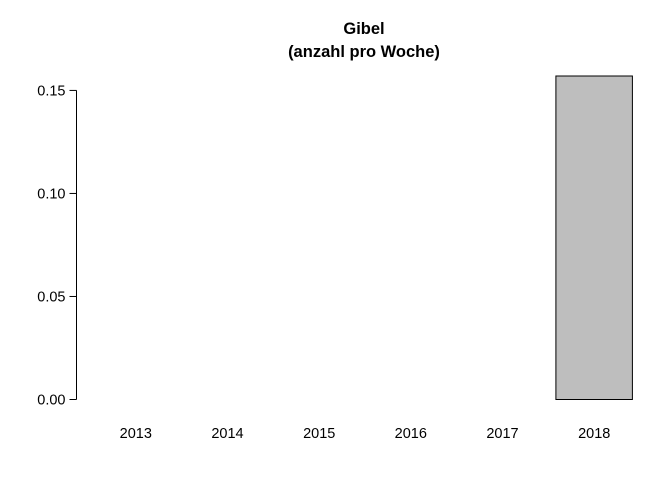 Image resolution: width=672 pixels, height=480 pixels. Describe the element at coordinates (365, 434) in the screenshot. I see `x-axis-labels: 2013 2014 2015 2016 2017 2018` at that location.